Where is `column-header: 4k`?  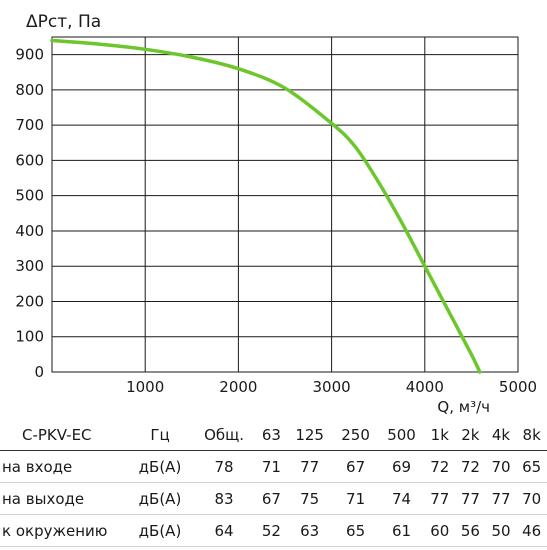
column-header: 4k is located at coordinates (501, 435).